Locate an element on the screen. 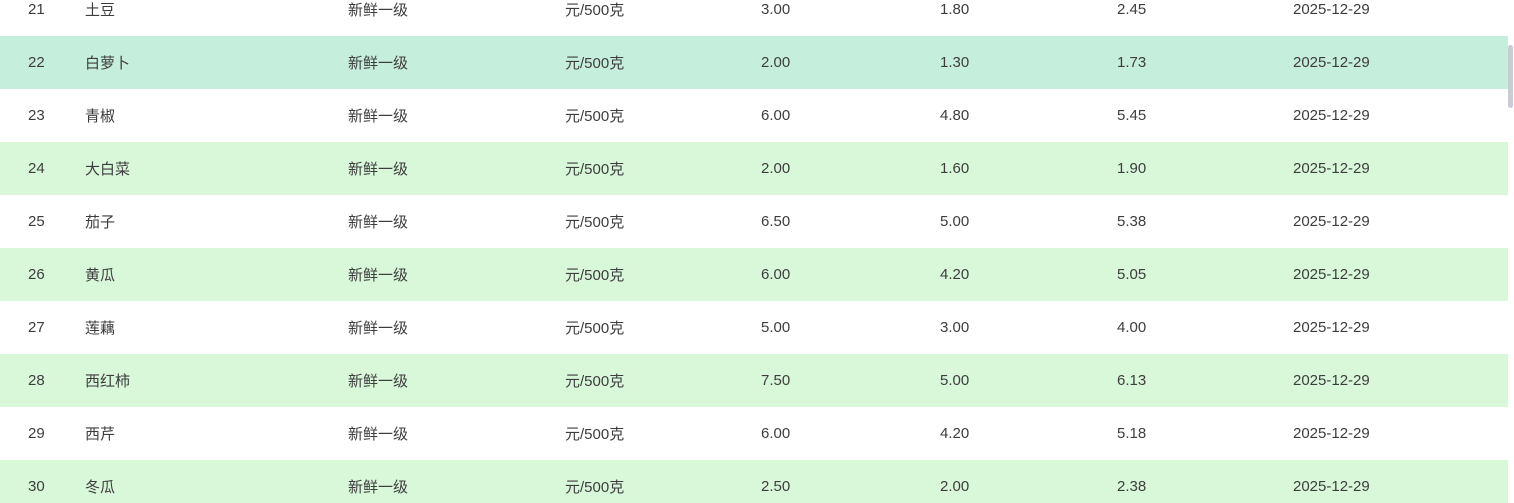 This screenshot has width=1514, height=503. cell-index: 26 is located at coordinates (36, 274).